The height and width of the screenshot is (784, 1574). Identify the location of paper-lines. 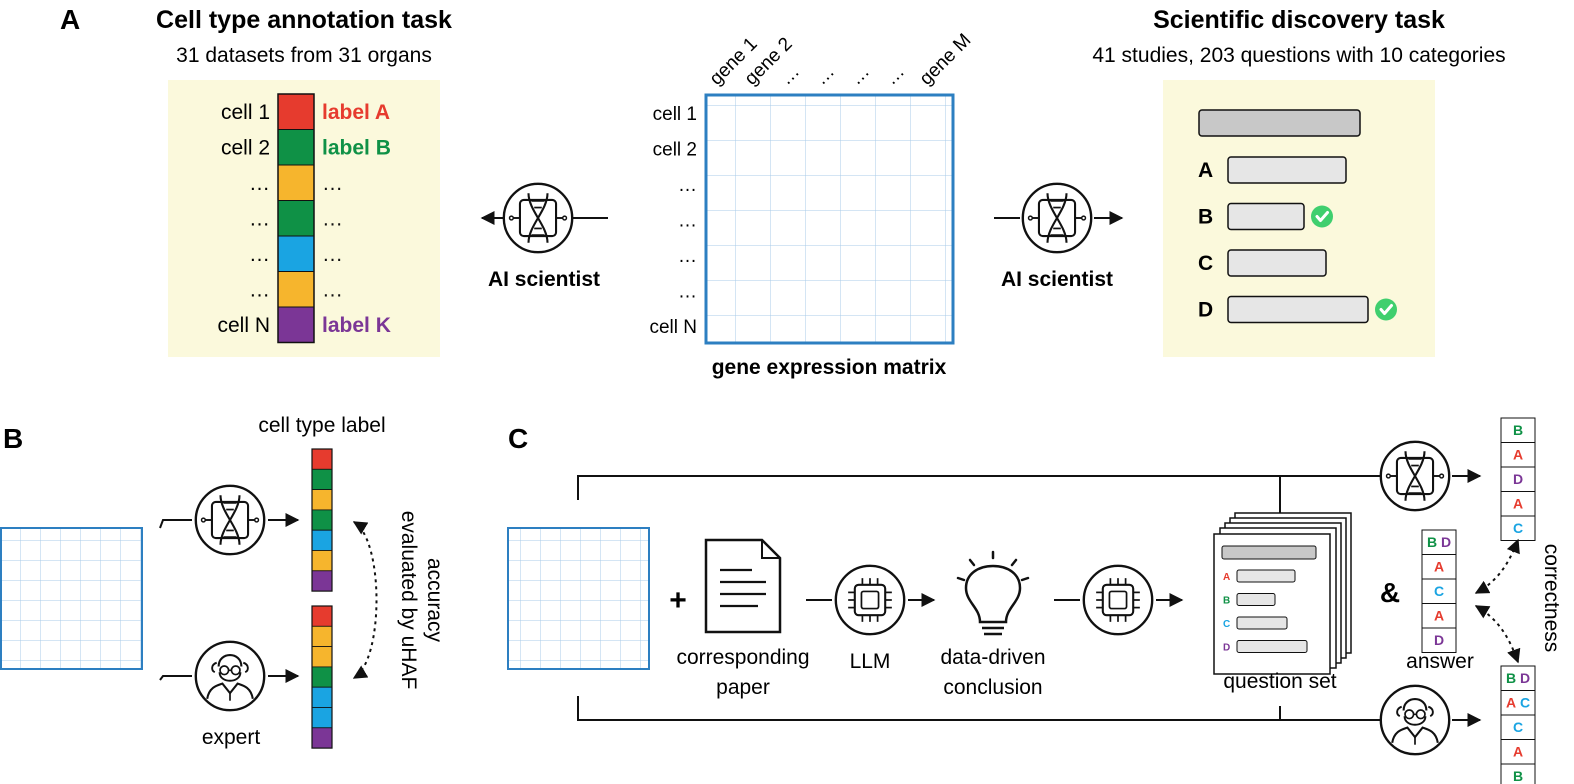
(743, 588).